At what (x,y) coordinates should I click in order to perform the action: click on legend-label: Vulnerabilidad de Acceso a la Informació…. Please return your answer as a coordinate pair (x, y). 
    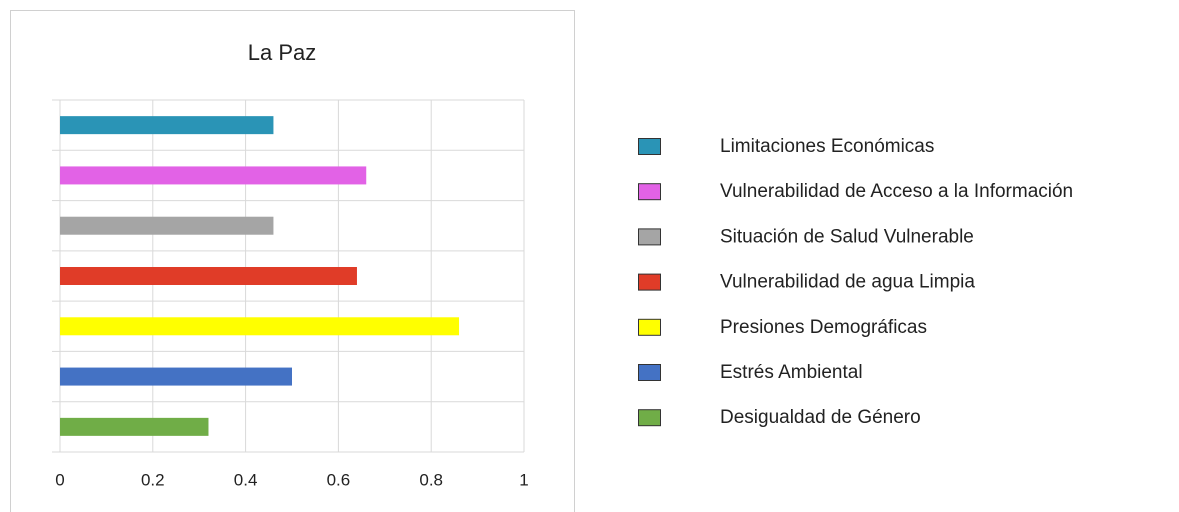
    Looking at the image, I should click on (896, 191).